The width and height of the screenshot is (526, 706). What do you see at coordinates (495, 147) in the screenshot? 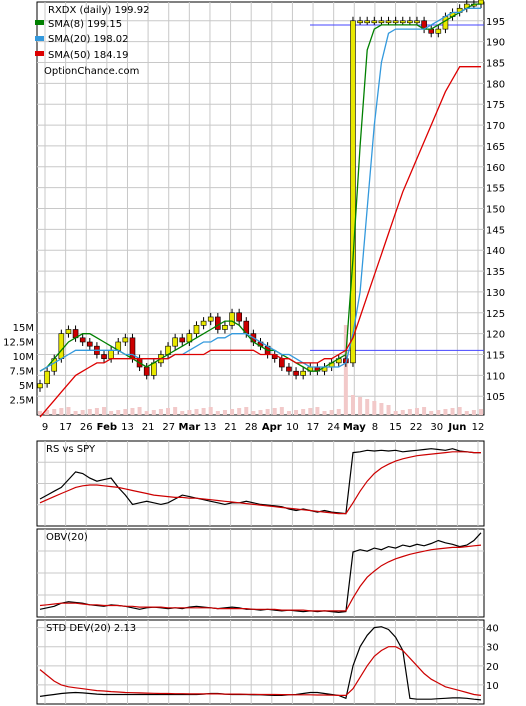
I see `y-tick-label: 165` at bounding box center [495, 147].